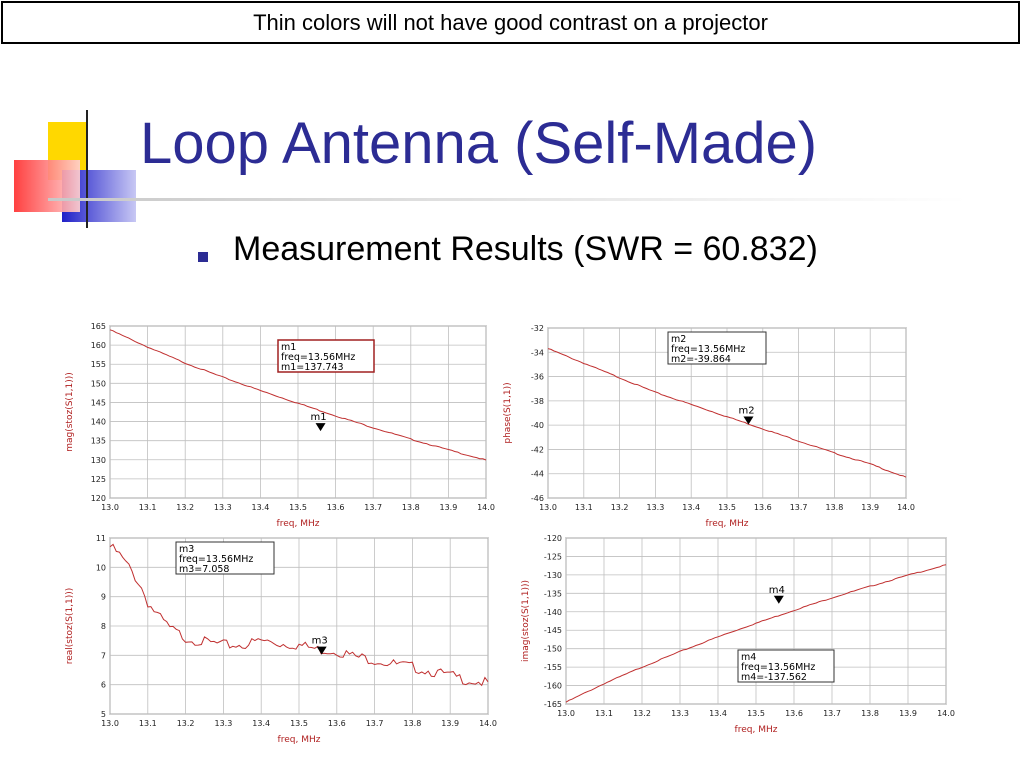 The width and height of the screenshot is (1024, 768). I want to click on marker-readout-line: m4=-137.562, so click(774, 677).